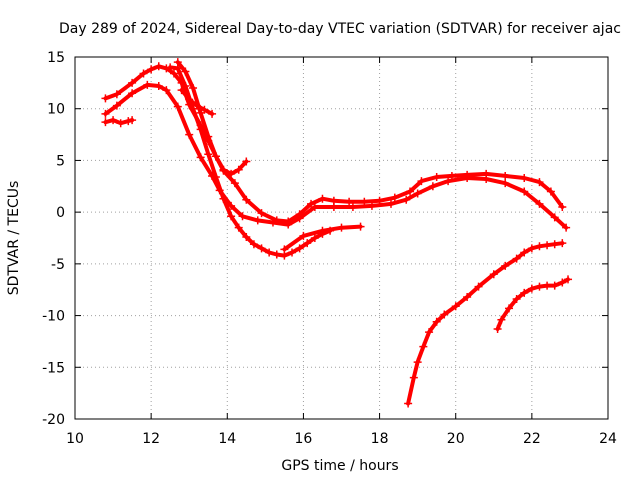  I want to click on series-track-i, so click(533, 304).